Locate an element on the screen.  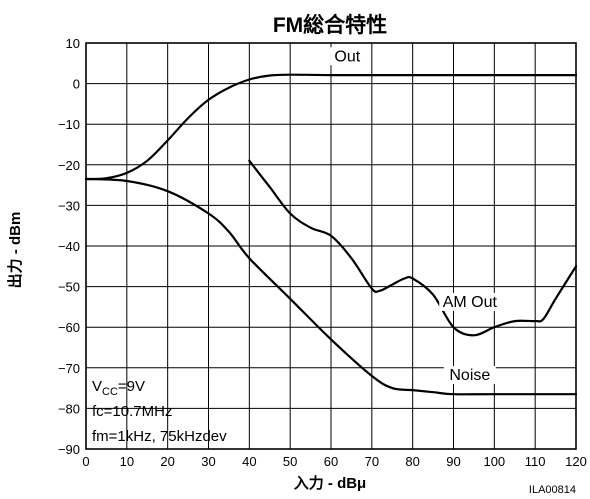
label-bg-out is located at coordinates (347, 56).